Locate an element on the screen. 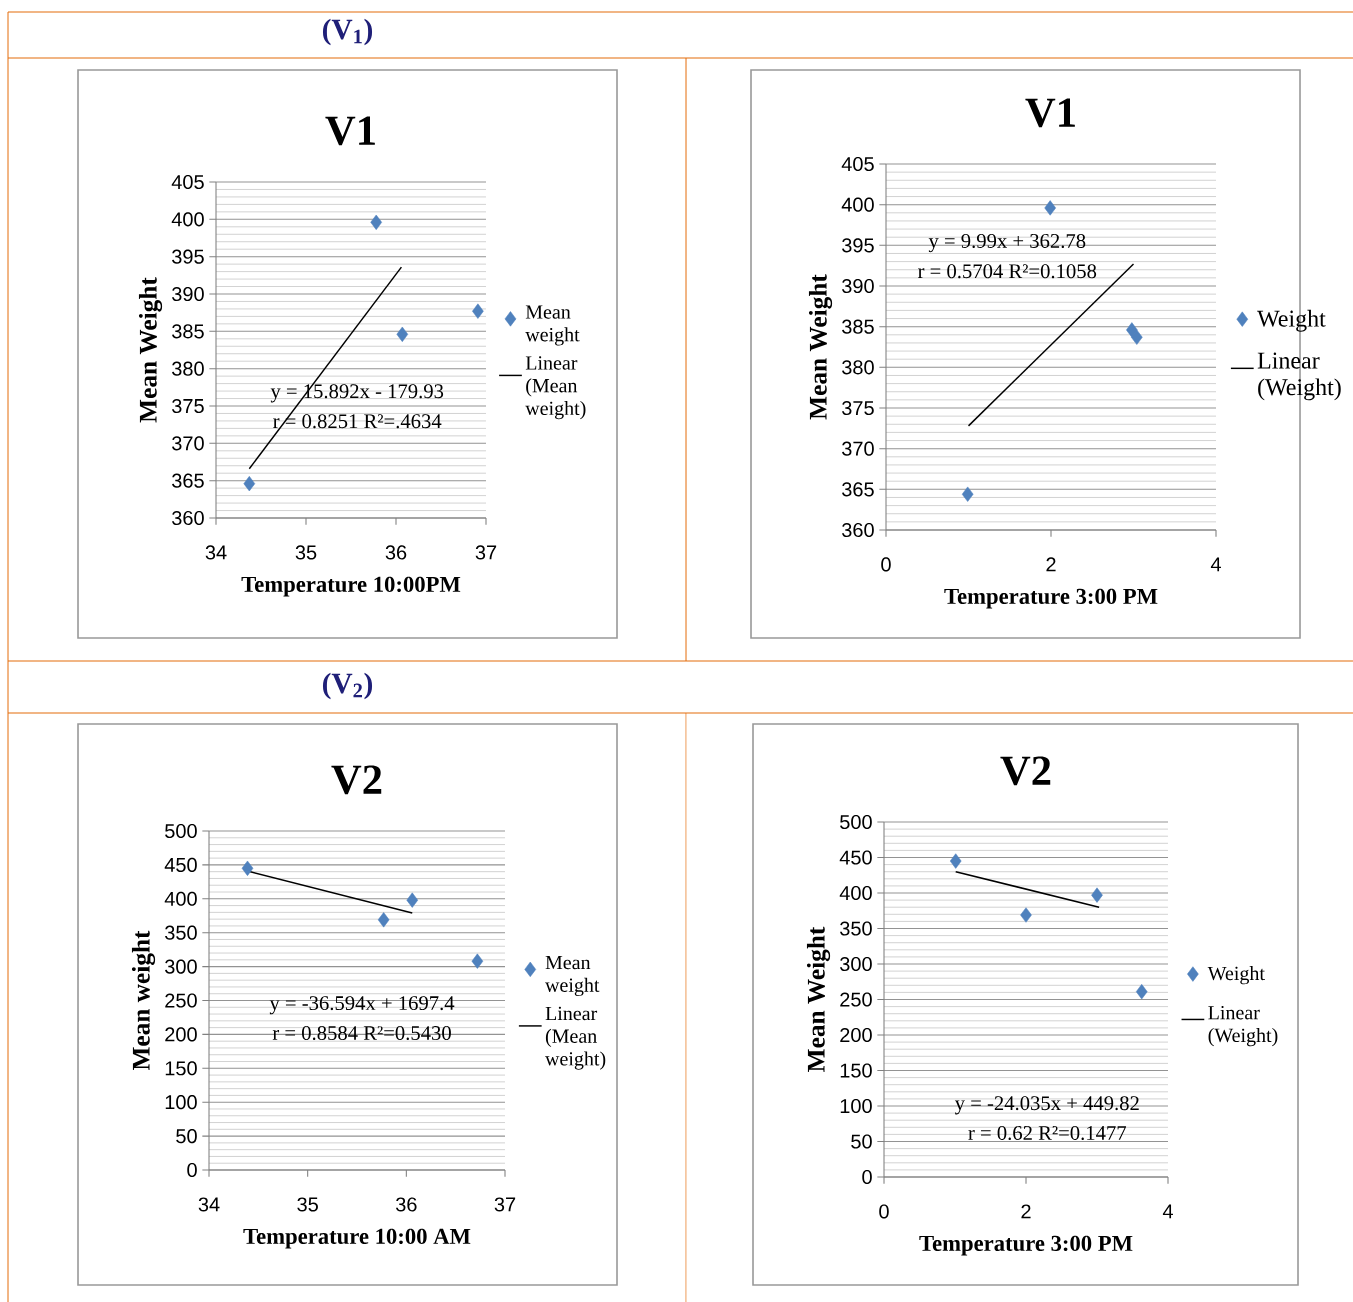 The width and height of the screenshot is (1353, 1302). annotation: r = 0.62 R²=0.1477 is located at coordinates (1047, 1132).